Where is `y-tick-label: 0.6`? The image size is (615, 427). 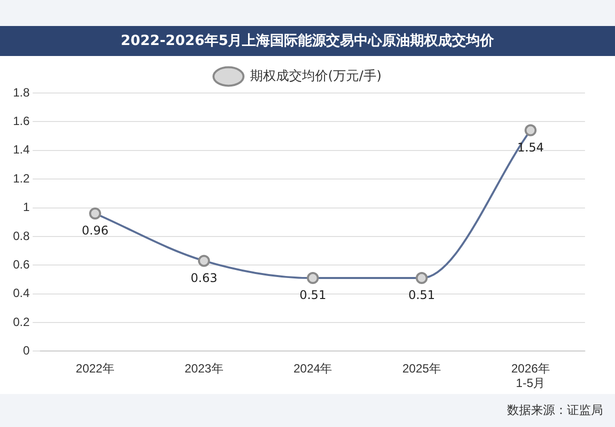
y-tick-label: 0.6 is located at coordinates (21, 264).